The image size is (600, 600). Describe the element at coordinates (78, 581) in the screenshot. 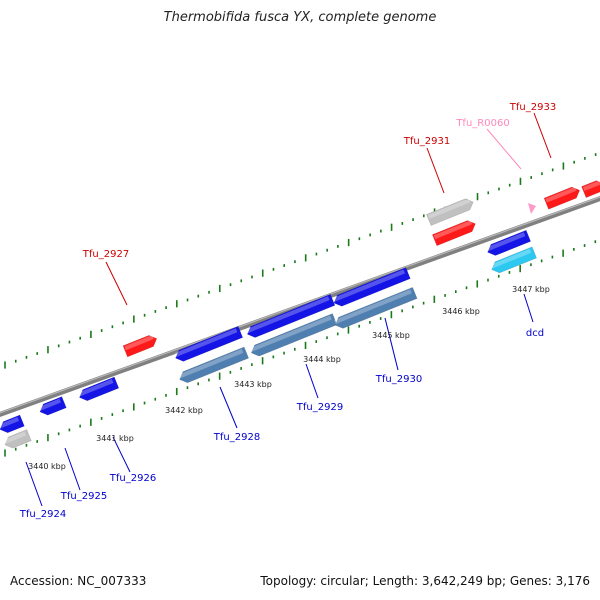

I see `accession-text: Accession: NC_007333` at that location.